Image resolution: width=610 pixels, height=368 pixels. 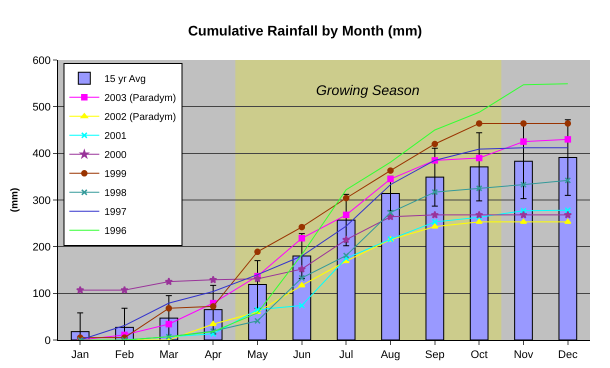 I want to click on x-tick-label: Feb, so click(x=124, y=355).